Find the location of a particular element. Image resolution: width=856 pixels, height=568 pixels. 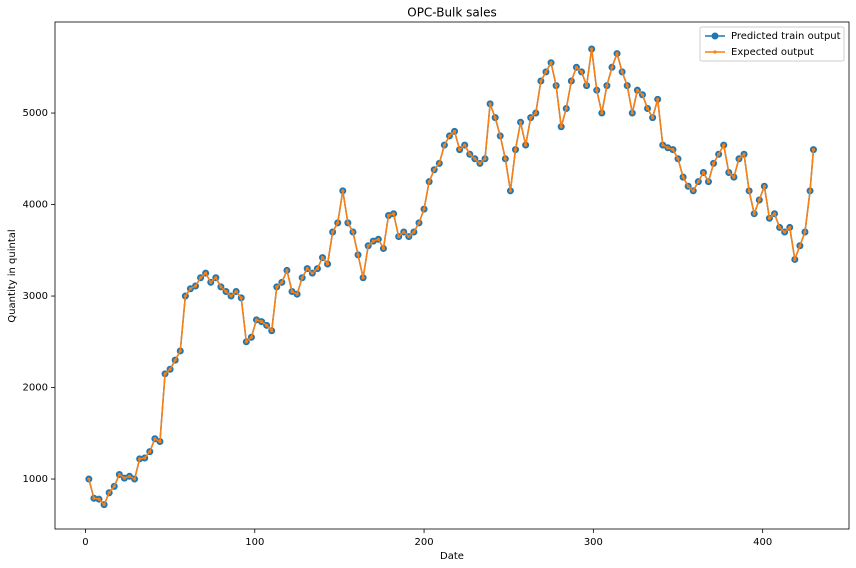

legend-label: Predicted train output is located at coordinates (786, 36).